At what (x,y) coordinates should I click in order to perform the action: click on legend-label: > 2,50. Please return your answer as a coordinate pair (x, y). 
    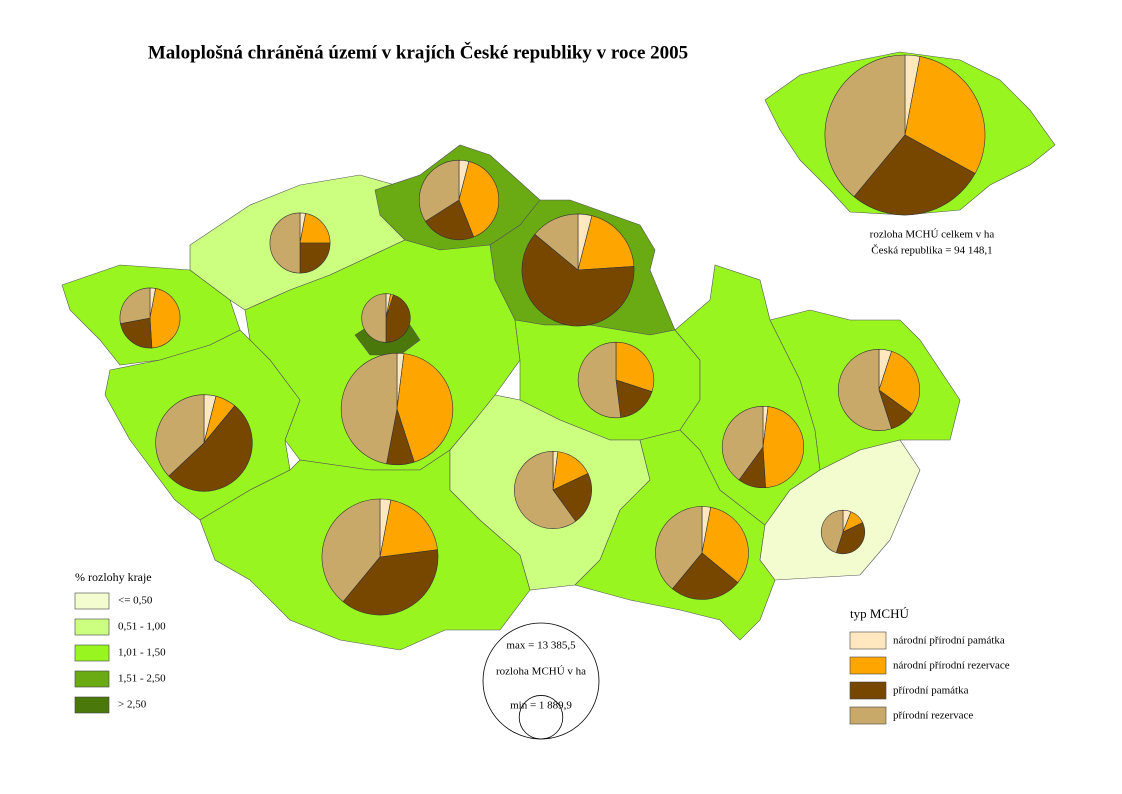
    Looking at the image, I should click on (132, 705).